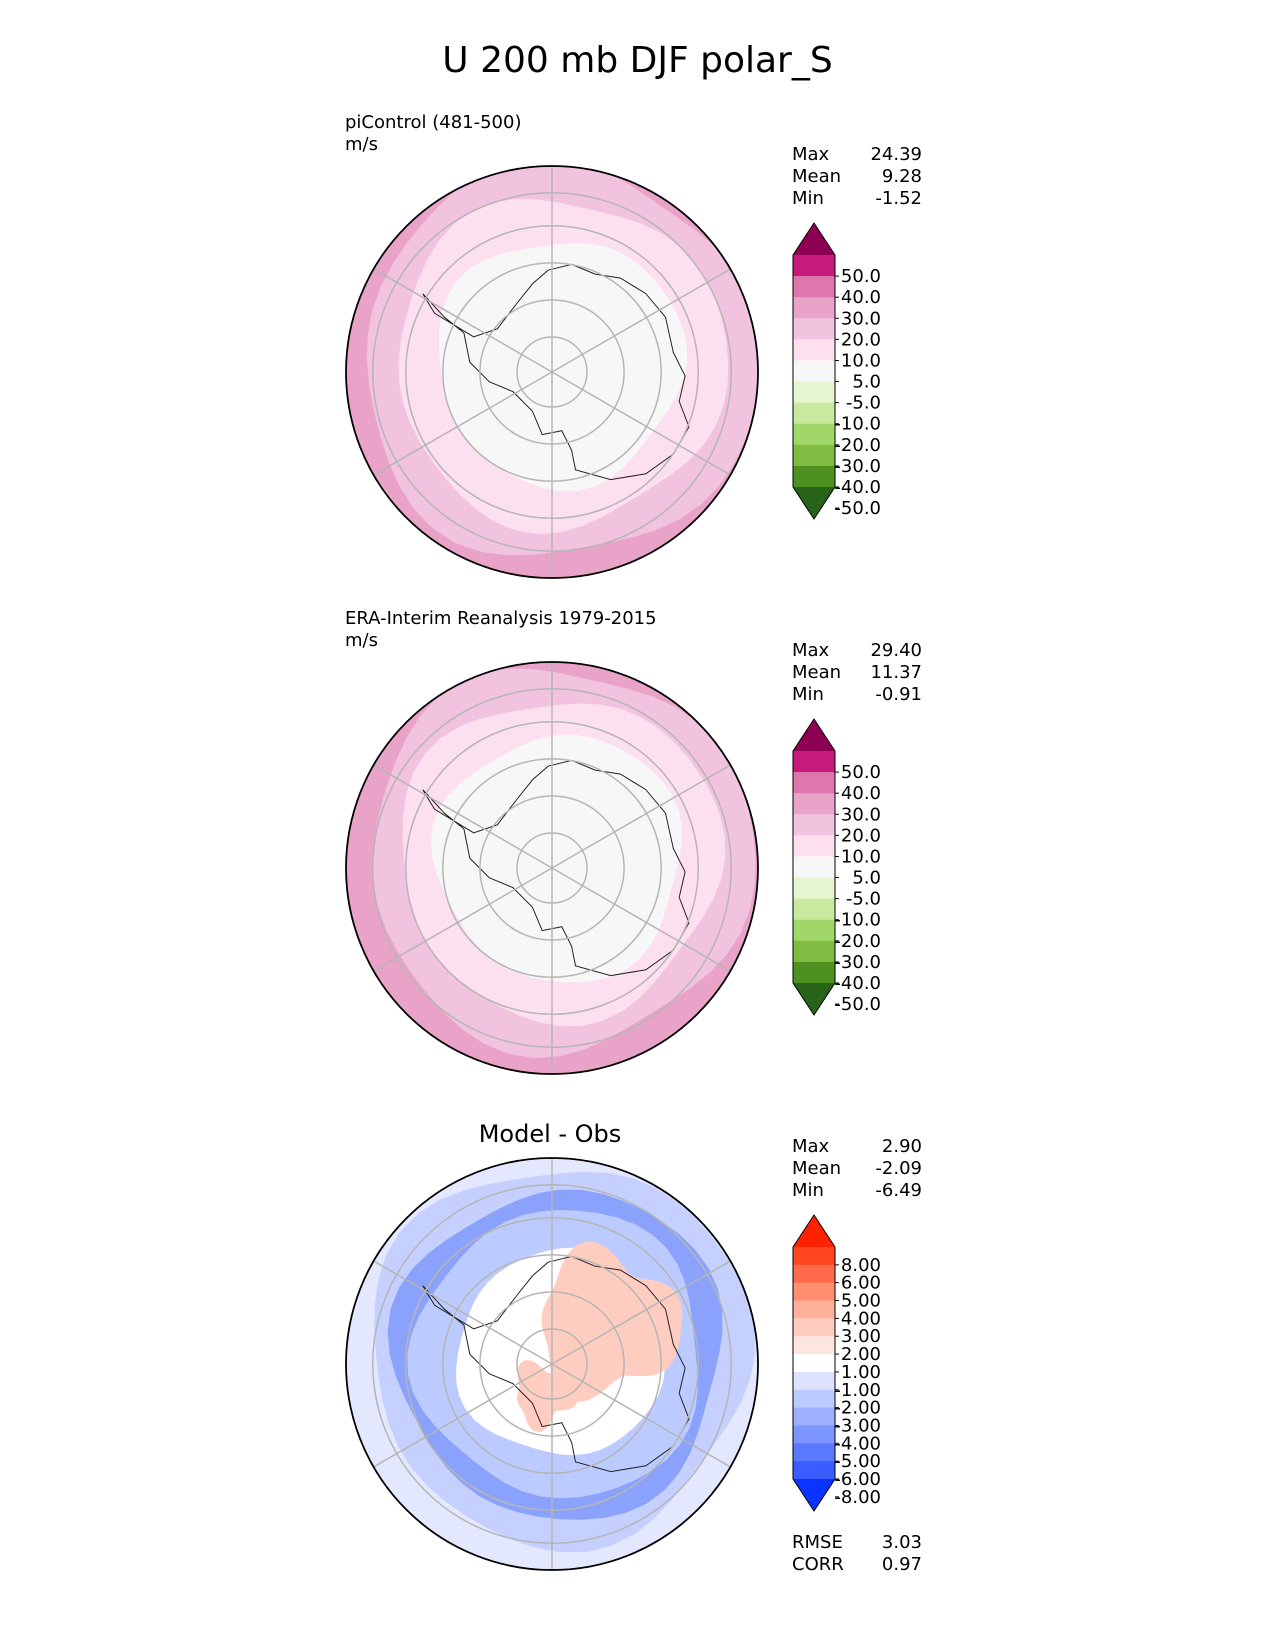  Describe the element at coordinates (861, 339) in the screenshot. I see `colorbar-tick-label: 20.0` at that location.